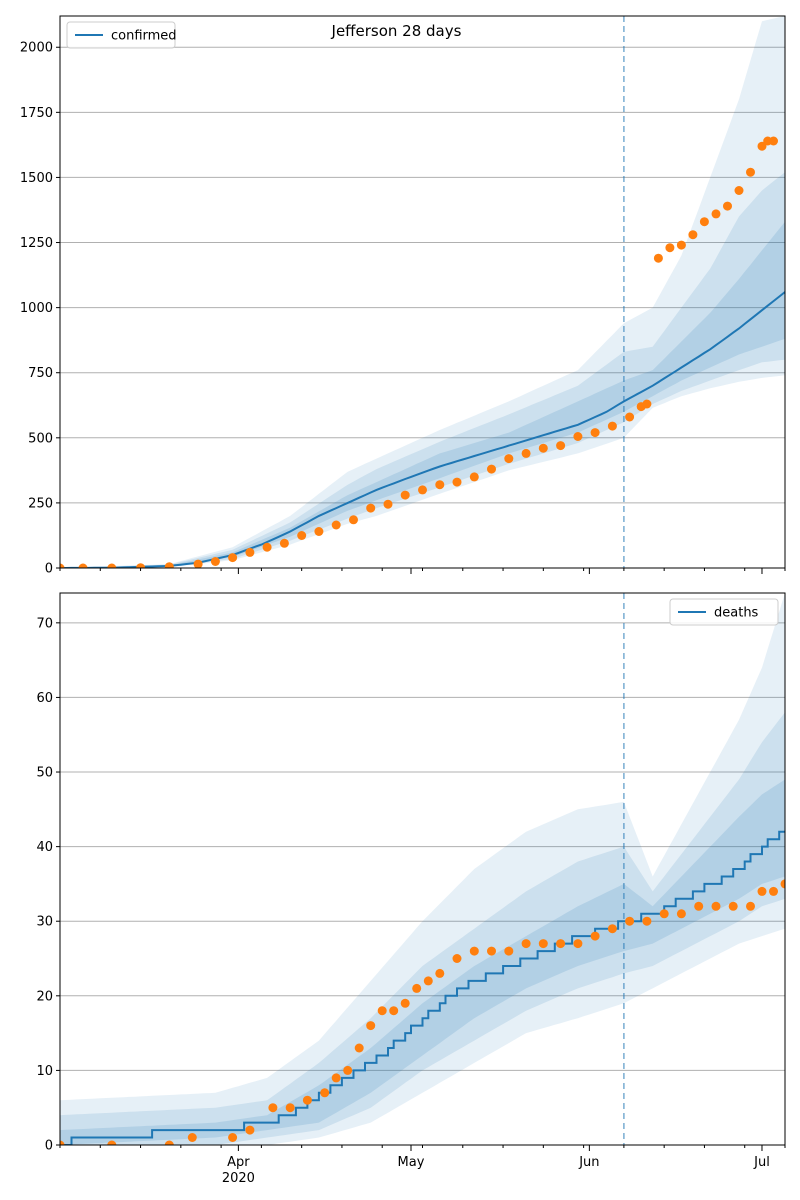 The height and width of the screenshot is (1200, 800). I want to click on chart-title: Jefferson 28 days, so click(396, 31).